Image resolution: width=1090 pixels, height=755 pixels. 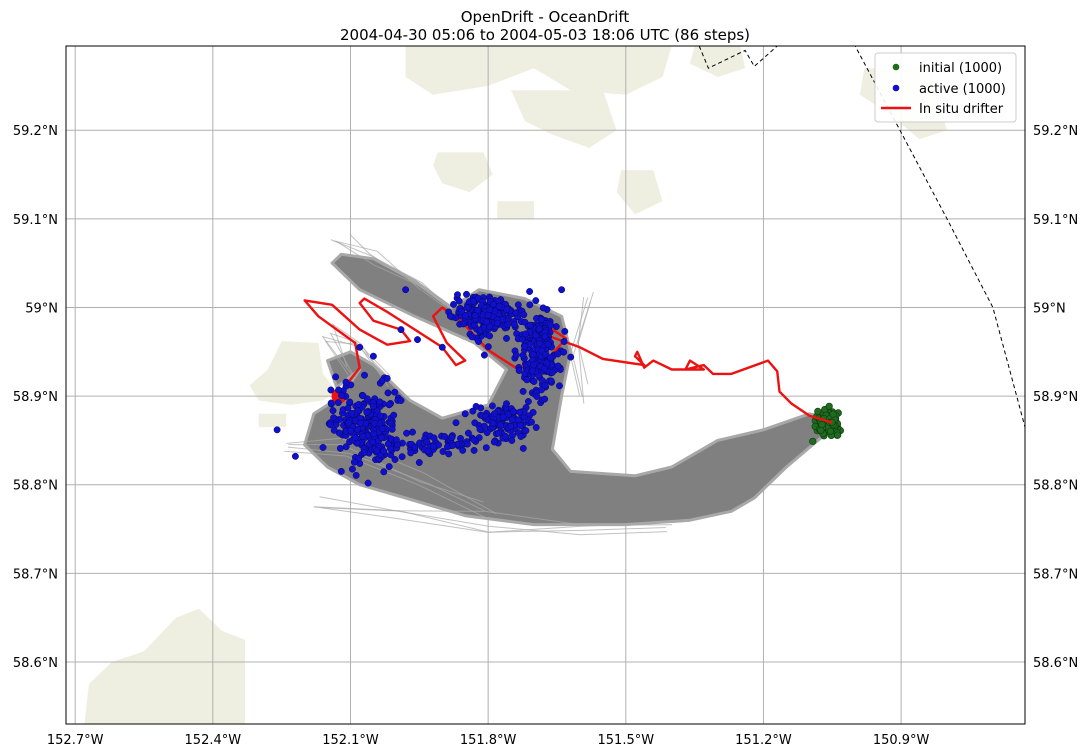 What do you see at coordinates (35, 220) in the screenshot?
I see `lat-tick-label-left: 59.1°N` at bounding box center [35, 220].